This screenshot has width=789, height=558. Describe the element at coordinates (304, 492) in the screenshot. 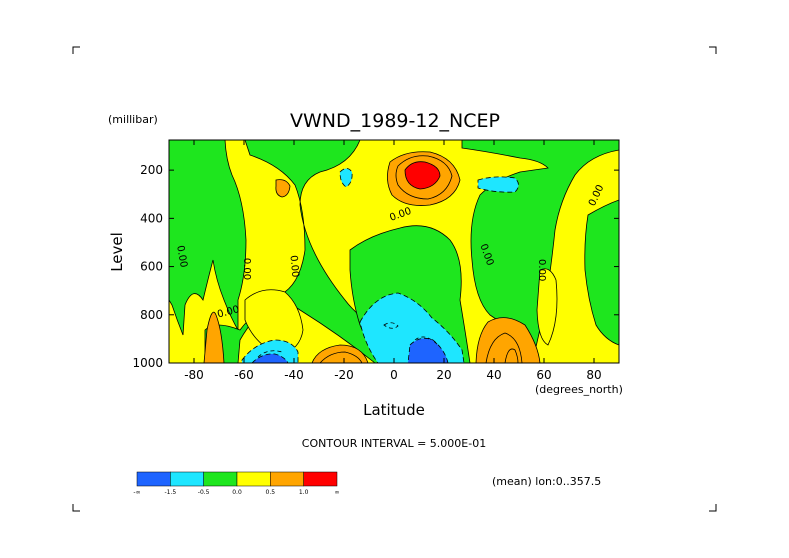

I see `colorbar-tick-label: 1.0` at that location.